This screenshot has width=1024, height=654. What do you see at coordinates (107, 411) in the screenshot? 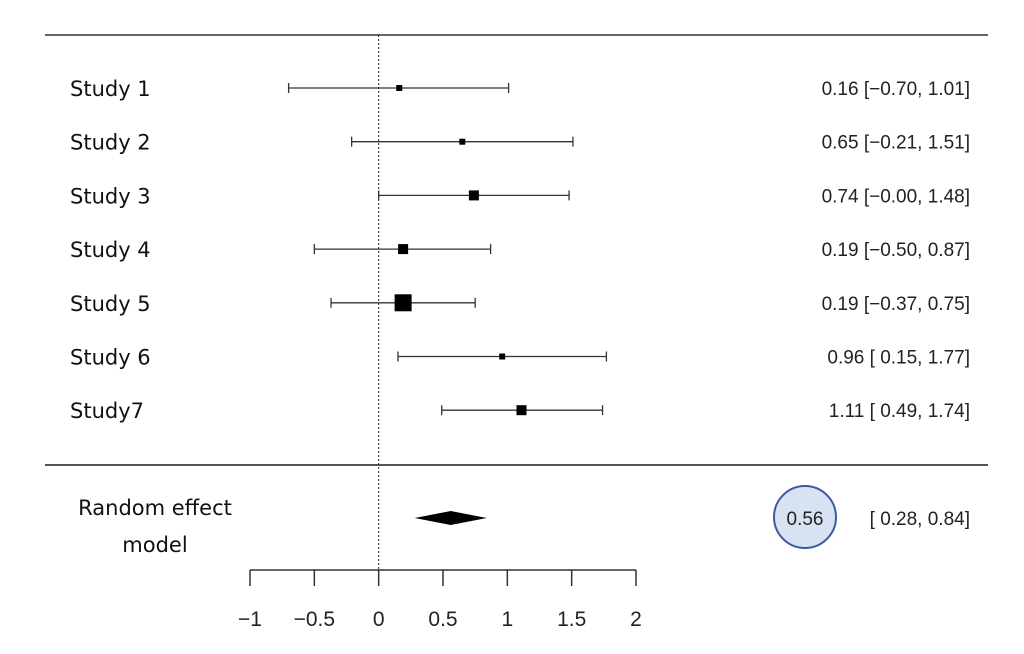
I see `study-label: Study7` at bounding box center [107, 411].